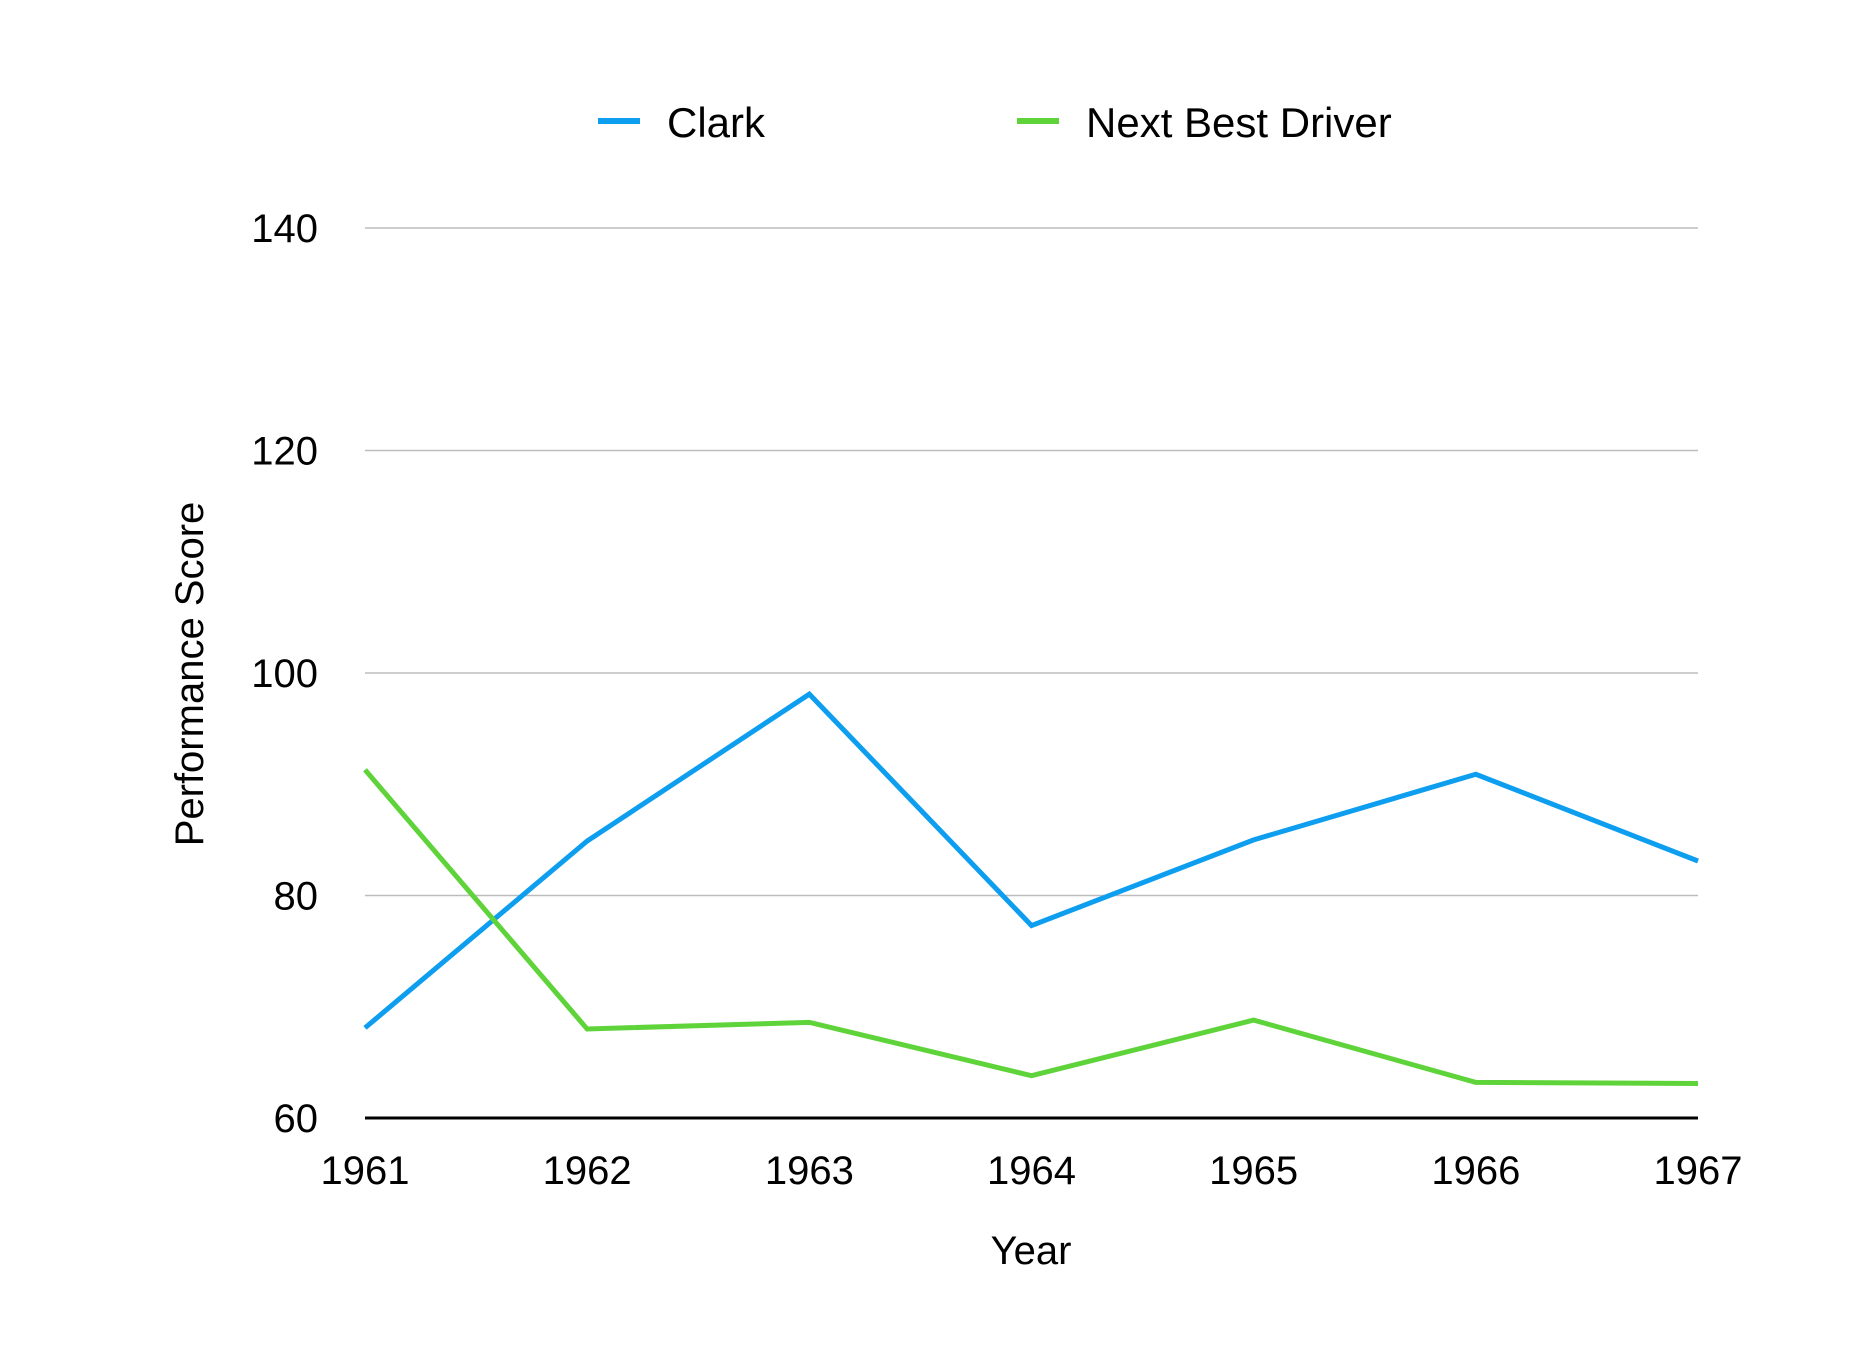  I want to click on x-tick-label: 1964, so click(1031, 1171).